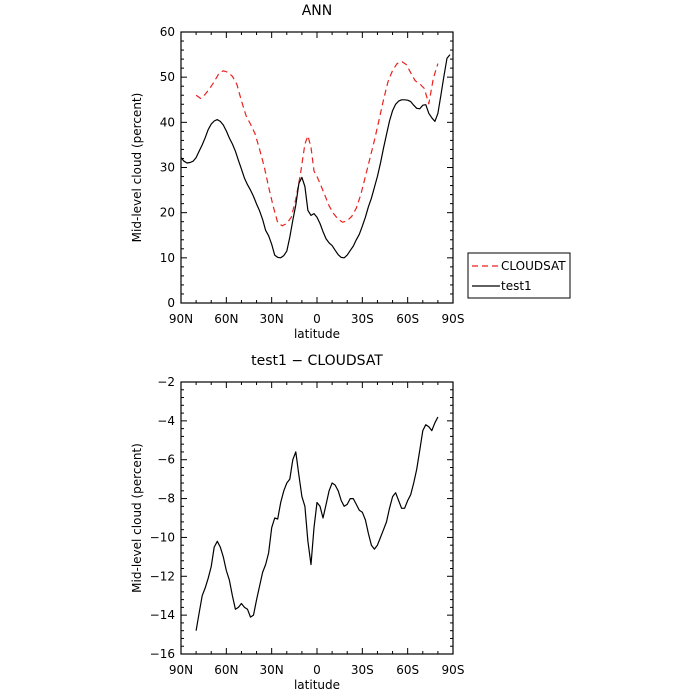  I want to click on chart1-legend-label: test1, so click(516, 286).